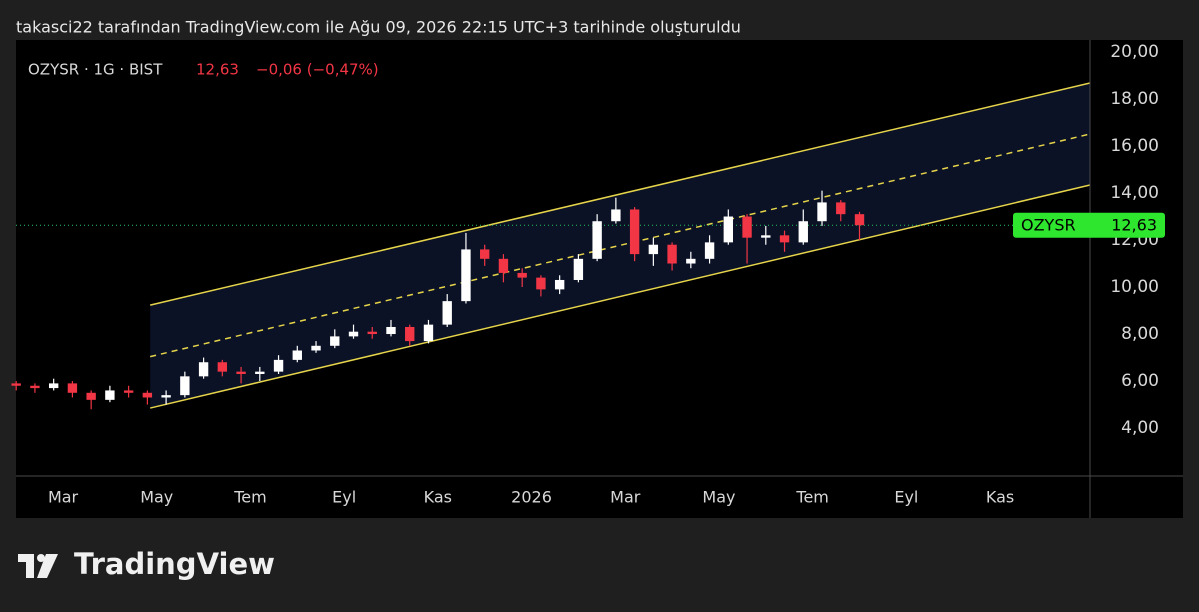  Describe the element at coordinates (1134, 225) in the screenshot. I see `price-label-value: 12,63` at that location.